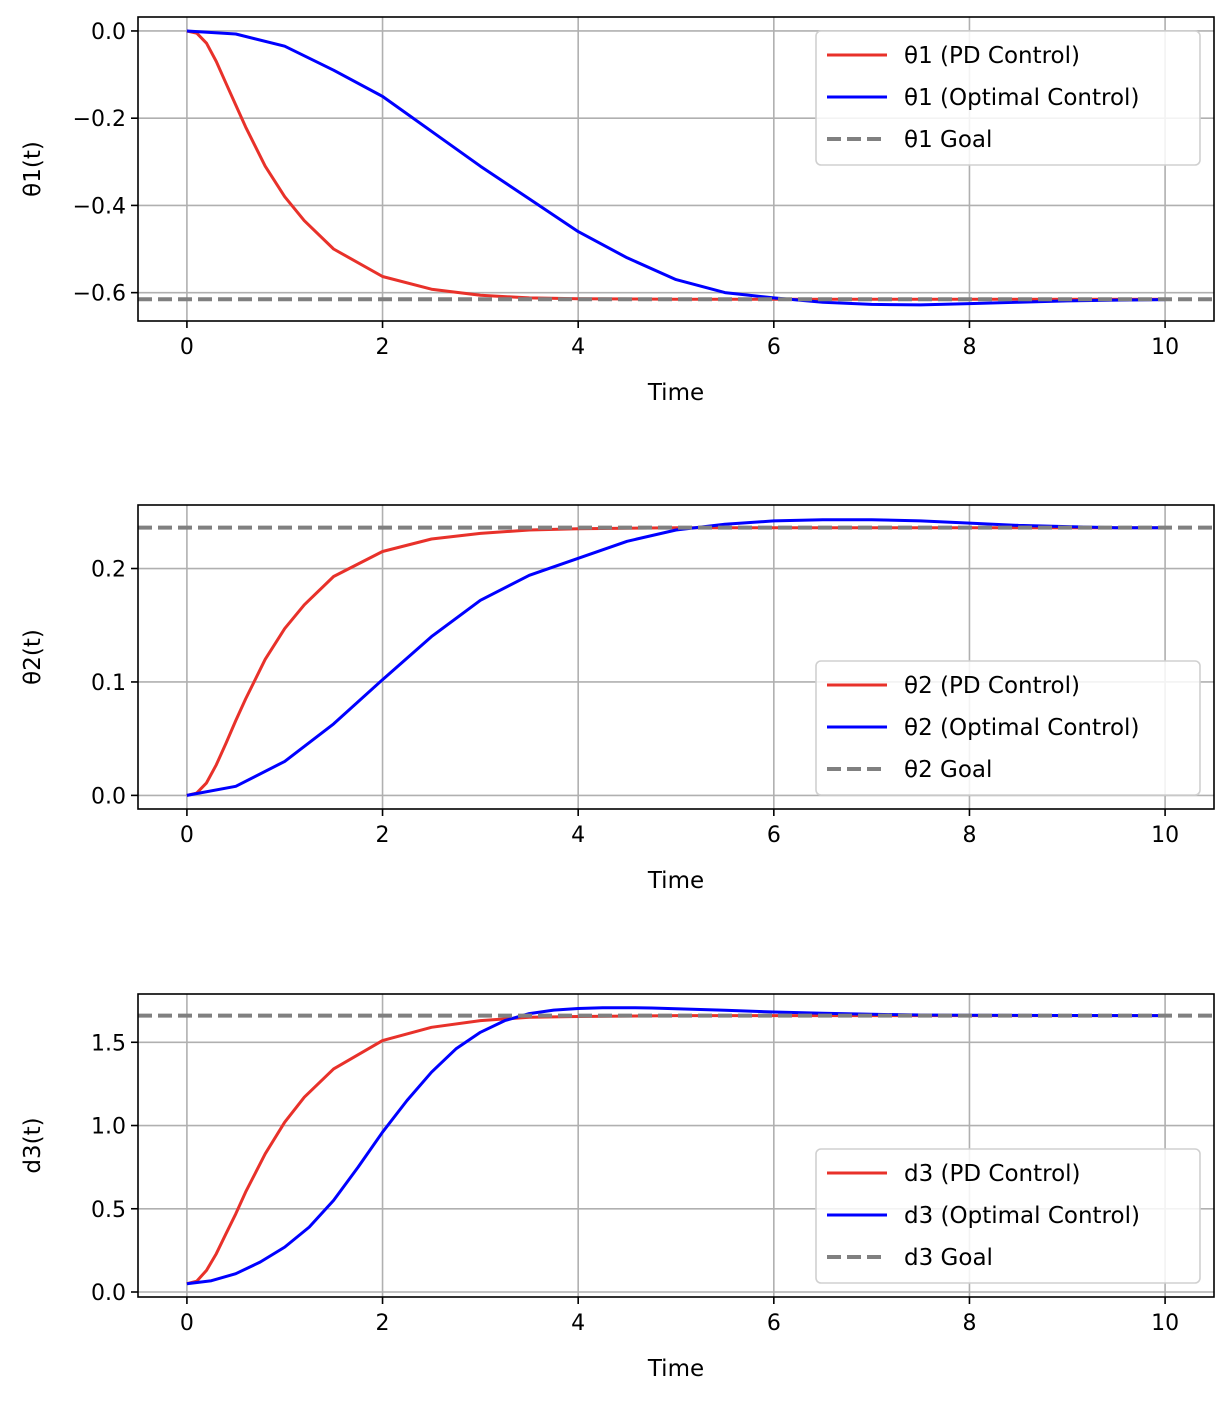  Describe the element at coordinates (992, 686) in the screenshot. I see `legend-label: θ2 (PD Control)` at that location.